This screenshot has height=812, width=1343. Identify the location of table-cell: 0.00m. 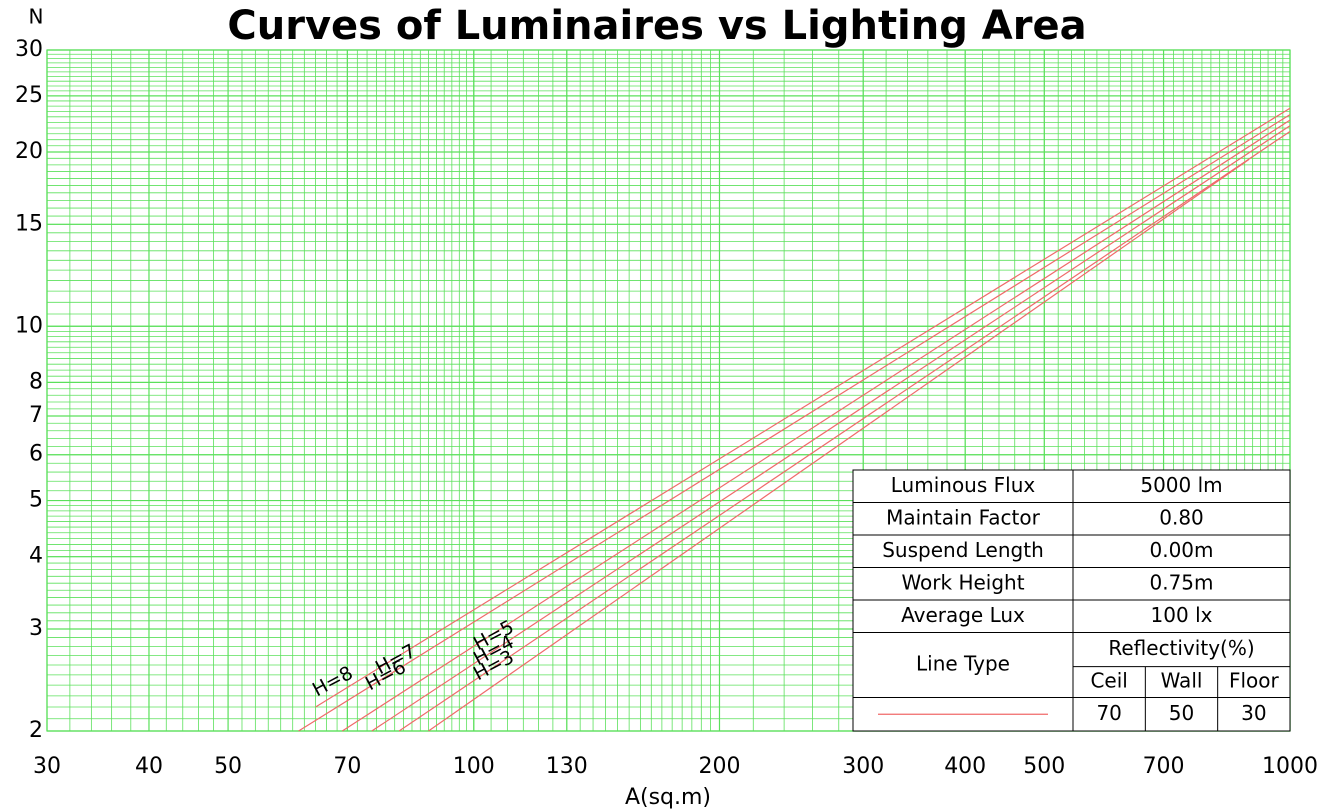
(1181, 550).